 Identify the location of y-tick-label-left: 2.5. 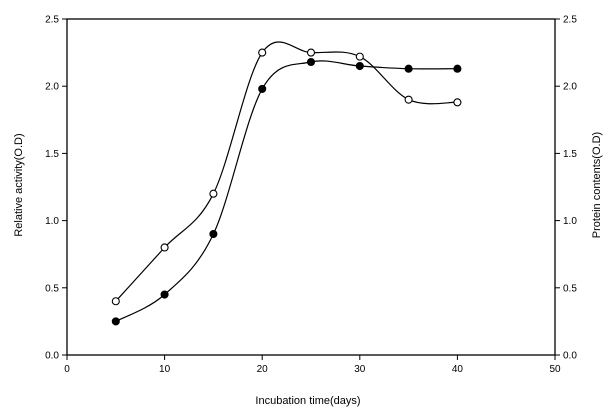
(52, 20).